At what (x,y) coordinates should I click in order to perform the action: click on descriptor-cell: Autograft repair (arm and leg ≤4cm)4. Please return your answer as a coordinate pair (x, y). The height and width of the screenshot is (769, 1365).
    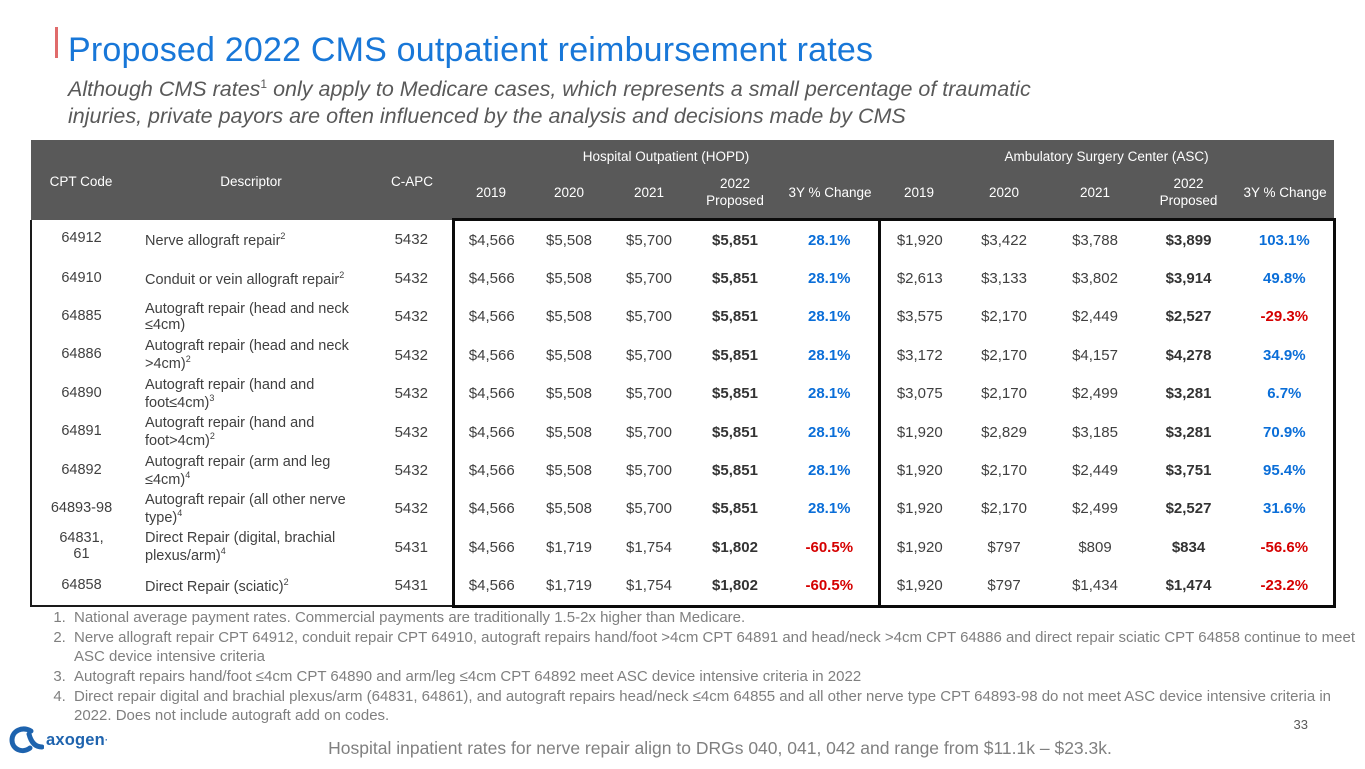
    Looking at the image, I should click on (251, 470).